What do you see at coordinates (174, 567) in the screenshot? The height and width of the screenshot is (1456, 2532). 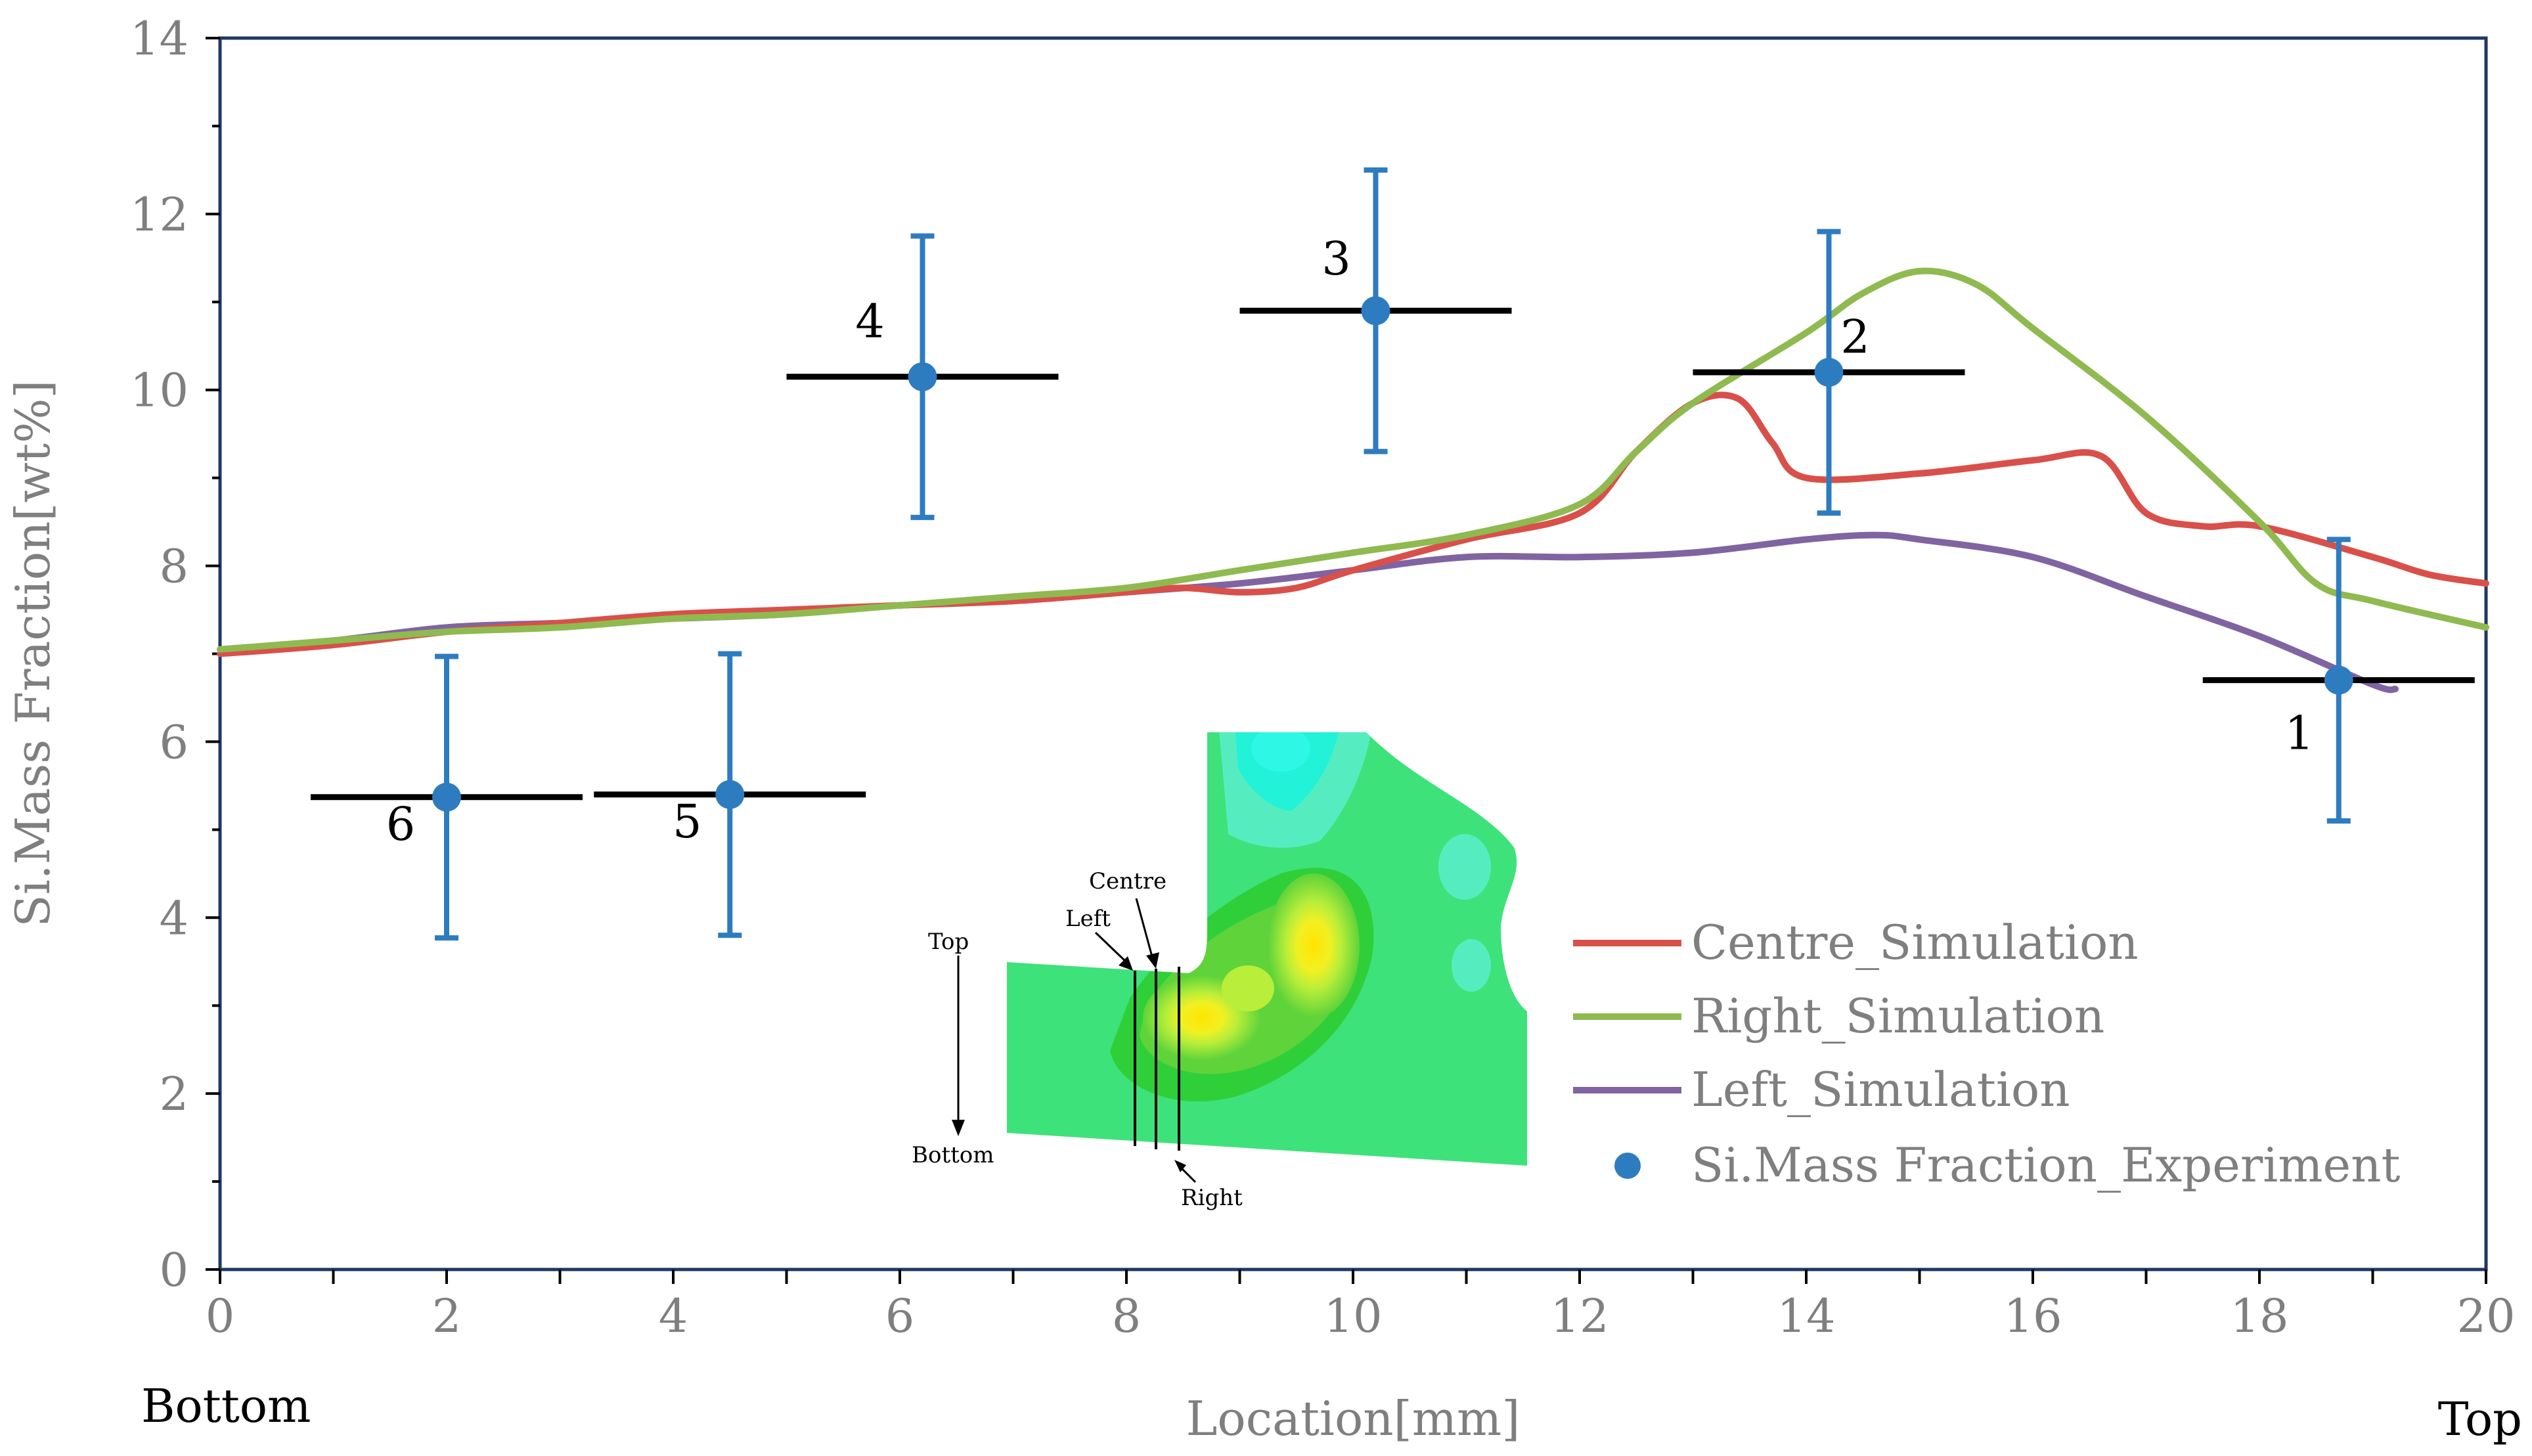 I see `y-tick-label: 8` at bounding box center [174, 567].